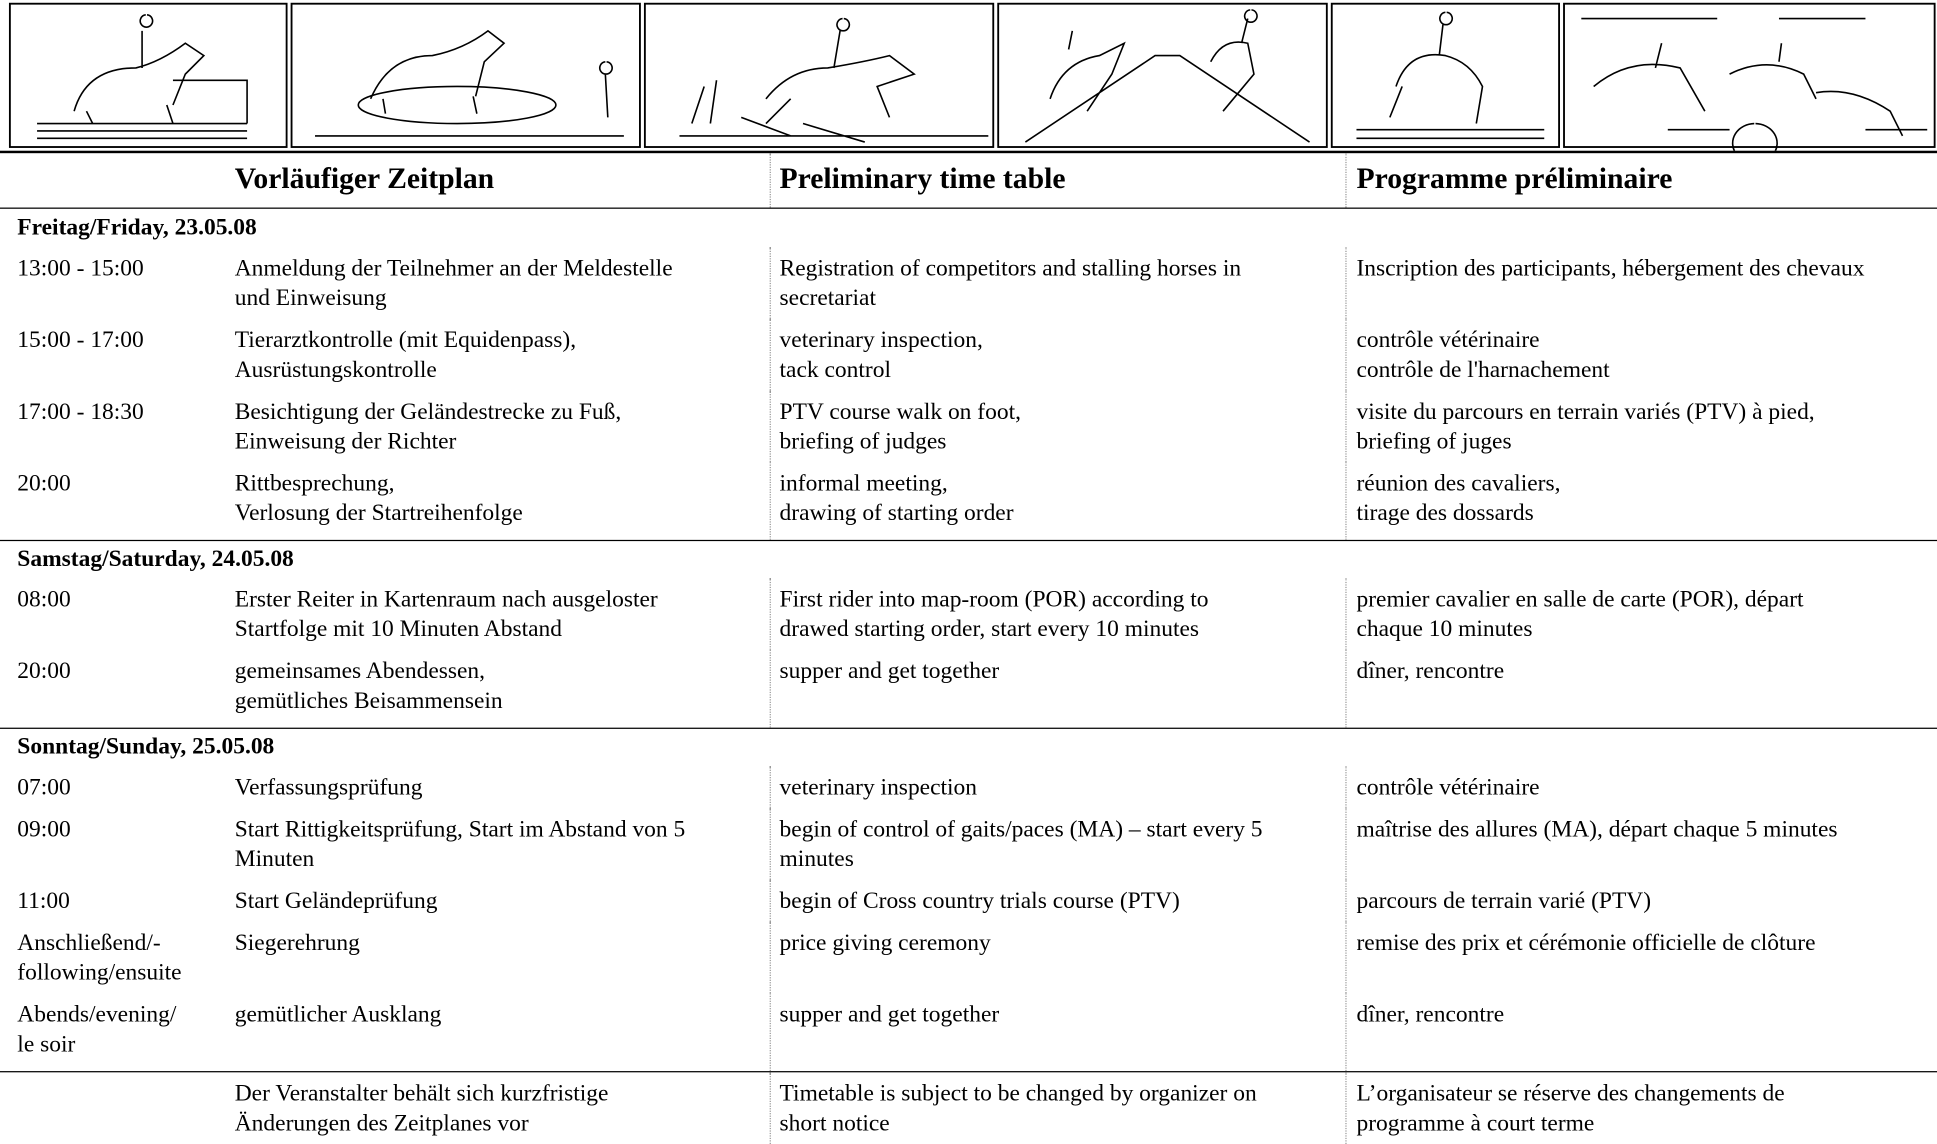  I want to click on text-line: Rittbesprechung,, so click(314, 483).